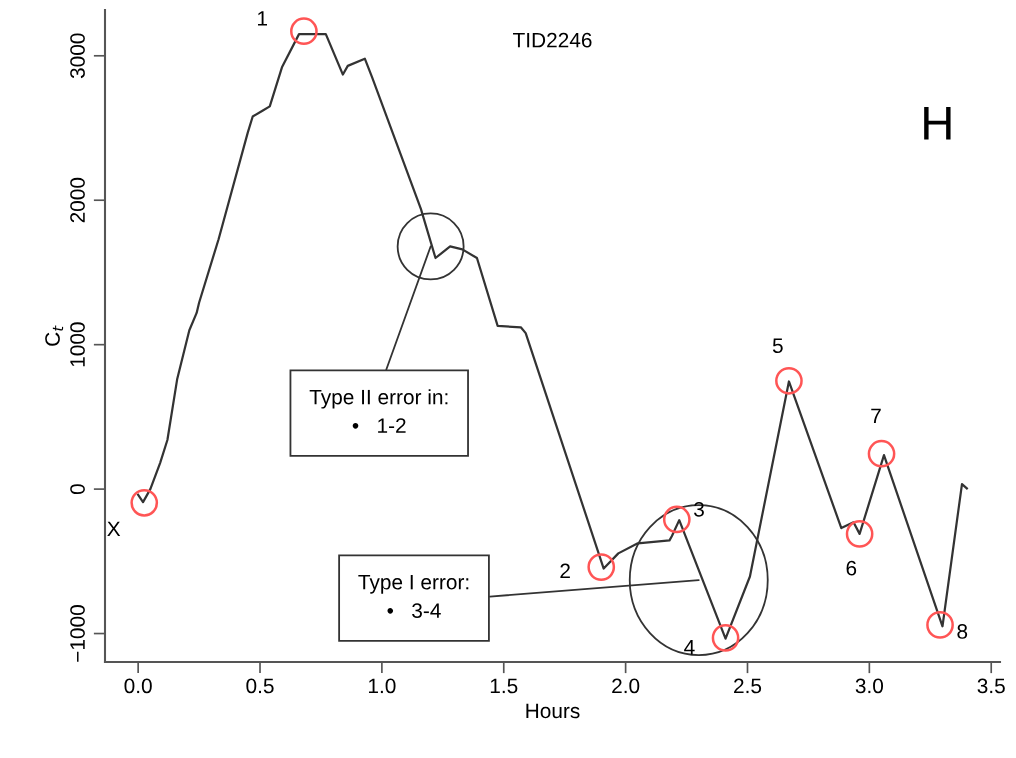 This screenshot has height=758, width=1016. What do you see at coordinates (937, 123) in the screenshot?
I see `annotation: H` at bounding box center [937, 123].